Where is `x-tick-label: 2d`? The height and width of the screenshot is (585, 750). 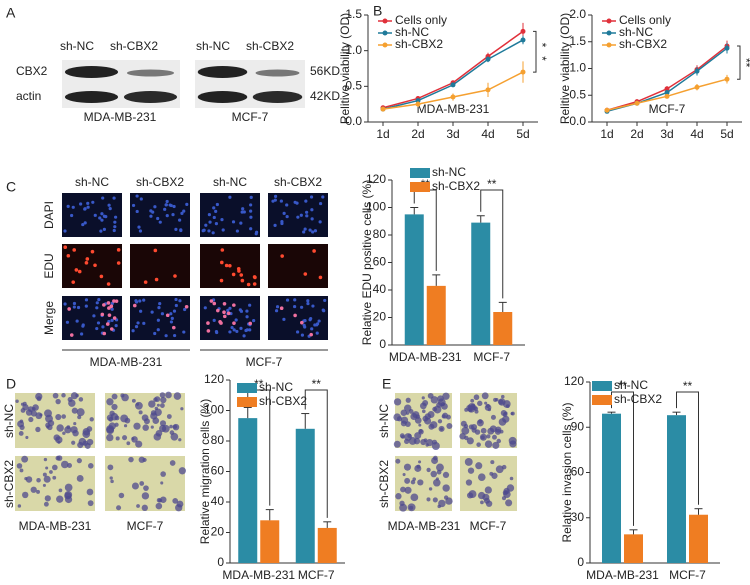
x-tick-label: 2d is located at coordinates (417, 134).